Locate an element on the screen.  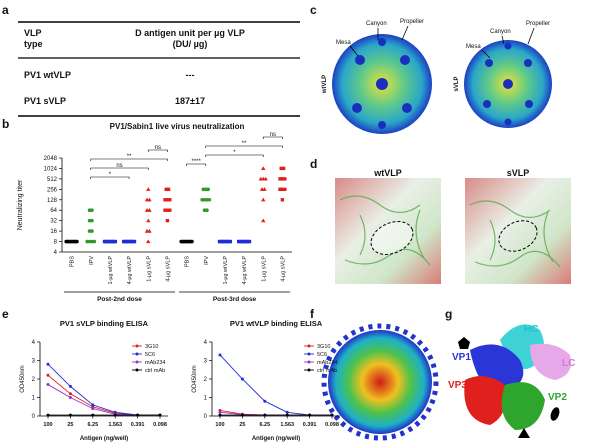
x-tick-label: 25 is located at coordinates (242, 425).